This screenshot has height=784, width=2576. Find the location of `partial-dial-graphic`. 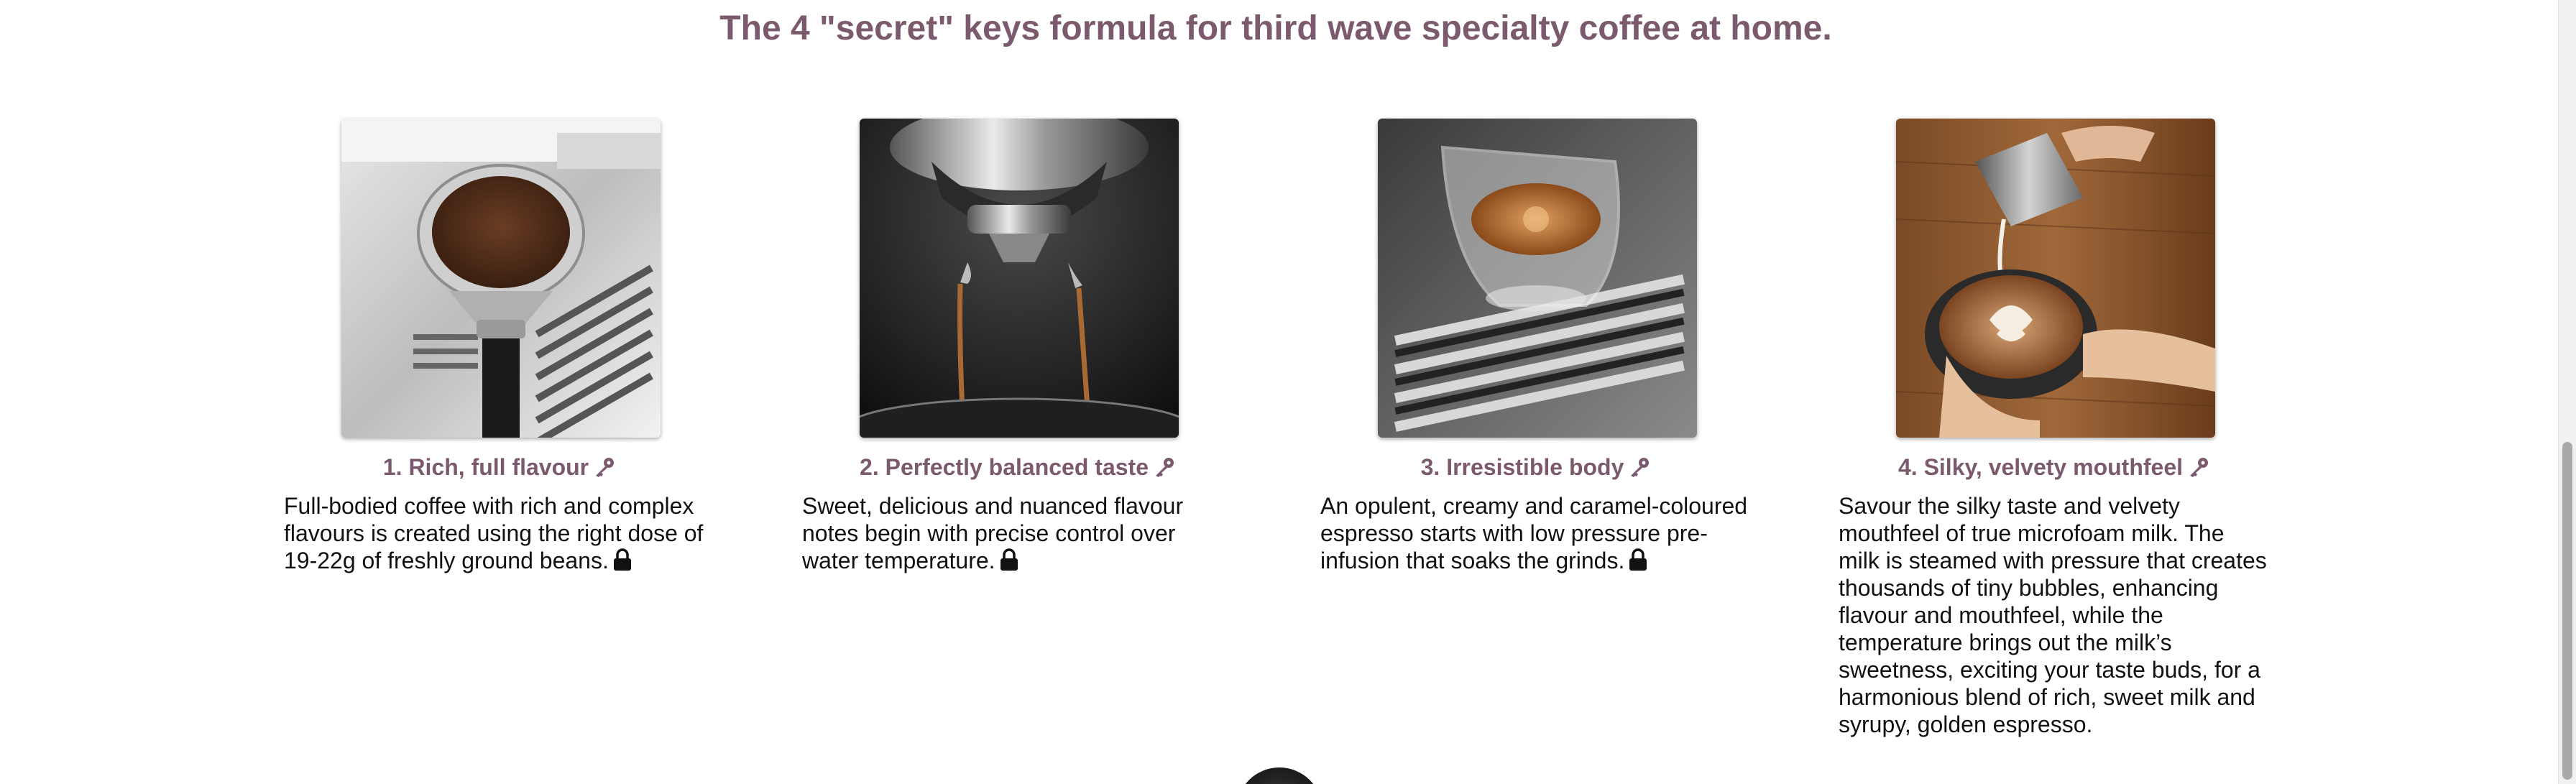

partial-dial-graphic is located at coordinates (1279, 775).